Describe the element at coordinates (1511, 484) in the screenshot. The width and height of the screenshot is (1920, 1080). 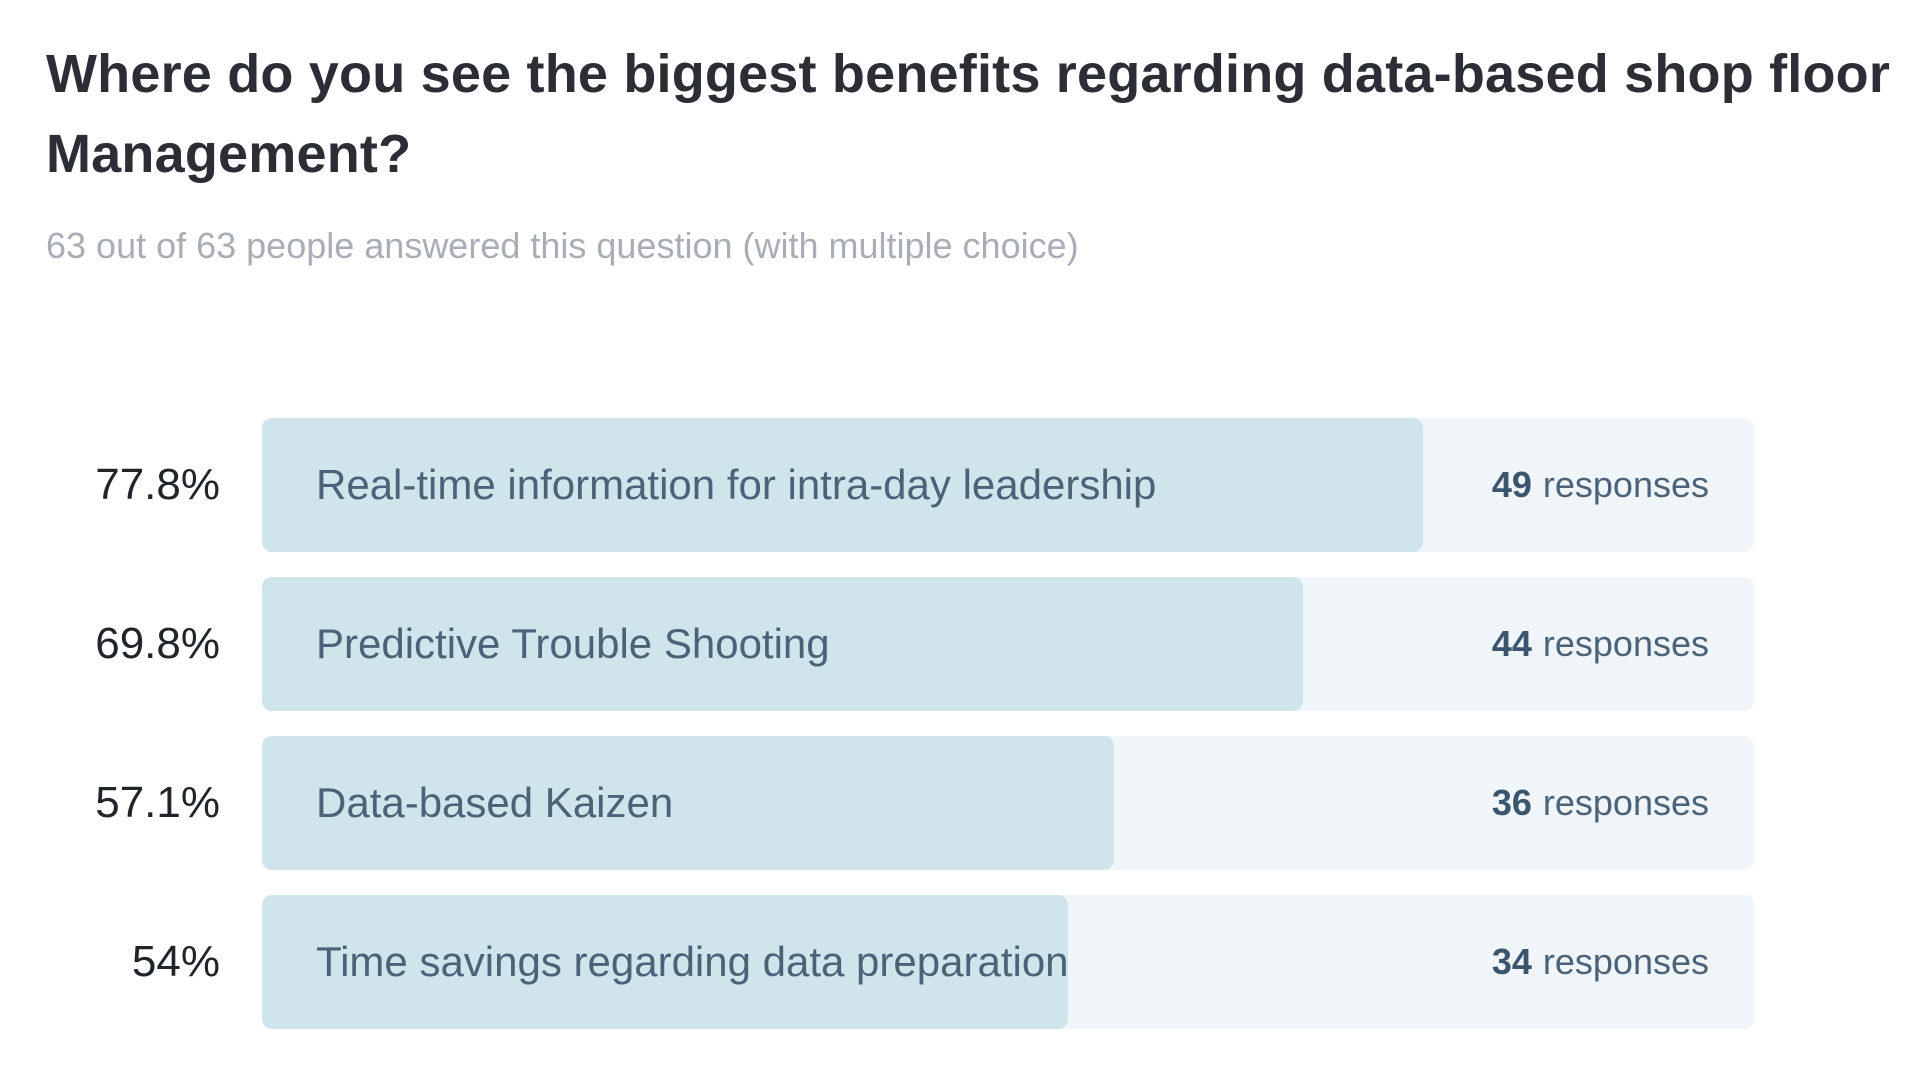
I see `response-count-number: 49` at that location.